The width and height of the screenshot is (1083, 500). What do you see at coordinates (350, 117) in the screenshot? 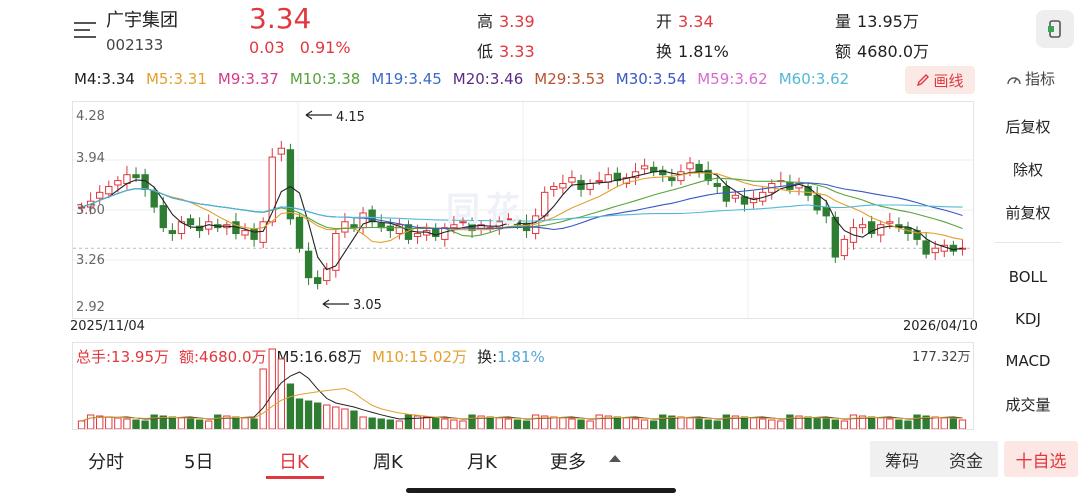
I see `high-annotation: 4.15` at bounding box center [350, 117].